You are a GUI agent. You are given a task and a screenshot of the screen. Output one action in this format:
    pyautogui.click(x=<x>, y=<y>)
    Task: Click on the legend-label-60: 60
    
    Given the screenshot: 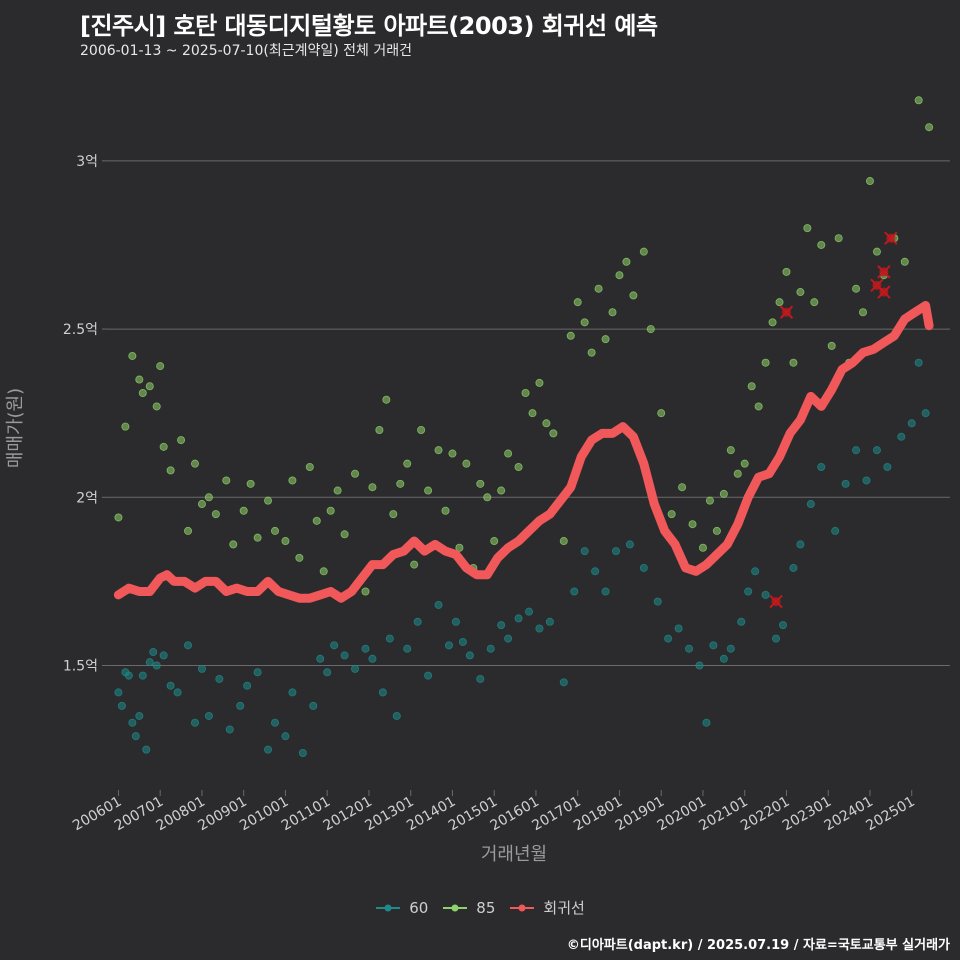 What is the action you would take?
    pyautogui.click(x=419, y=907)
    